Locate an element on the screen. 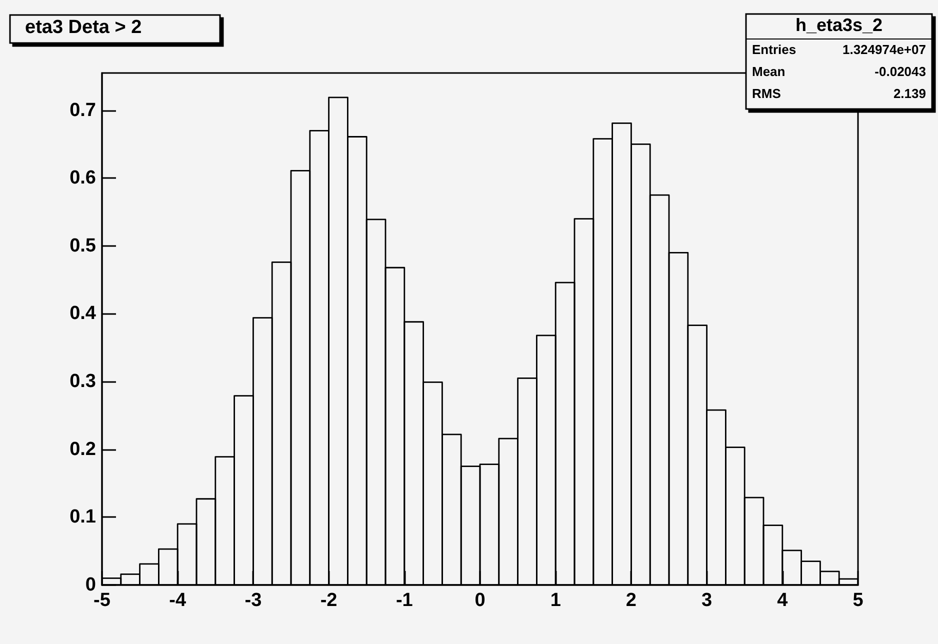 This screenshot has width=938, height=644. y-tick-label: 0.2 is located at coordinates (83, 449).